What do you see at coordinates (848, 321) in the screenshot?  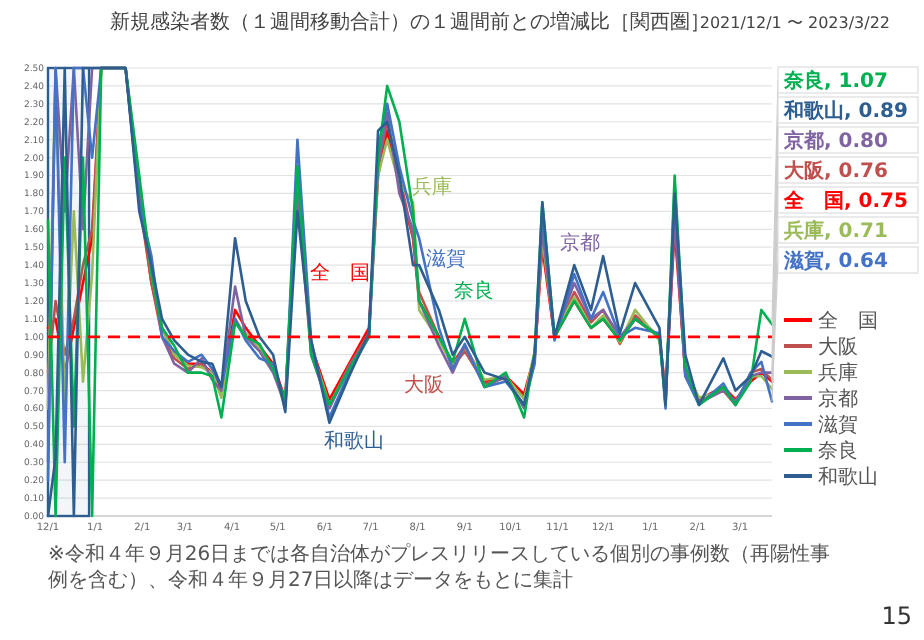 I see `legend-label: 全 国` at bounding box center [848, 321].